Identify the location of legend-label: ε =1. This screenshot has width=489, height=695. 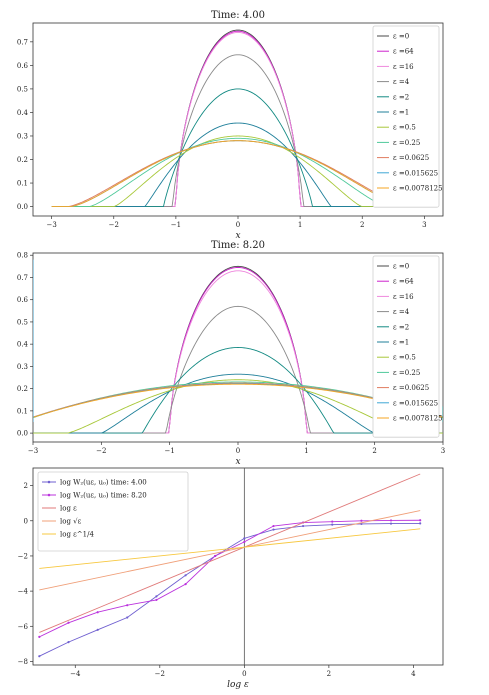
(401, 343).